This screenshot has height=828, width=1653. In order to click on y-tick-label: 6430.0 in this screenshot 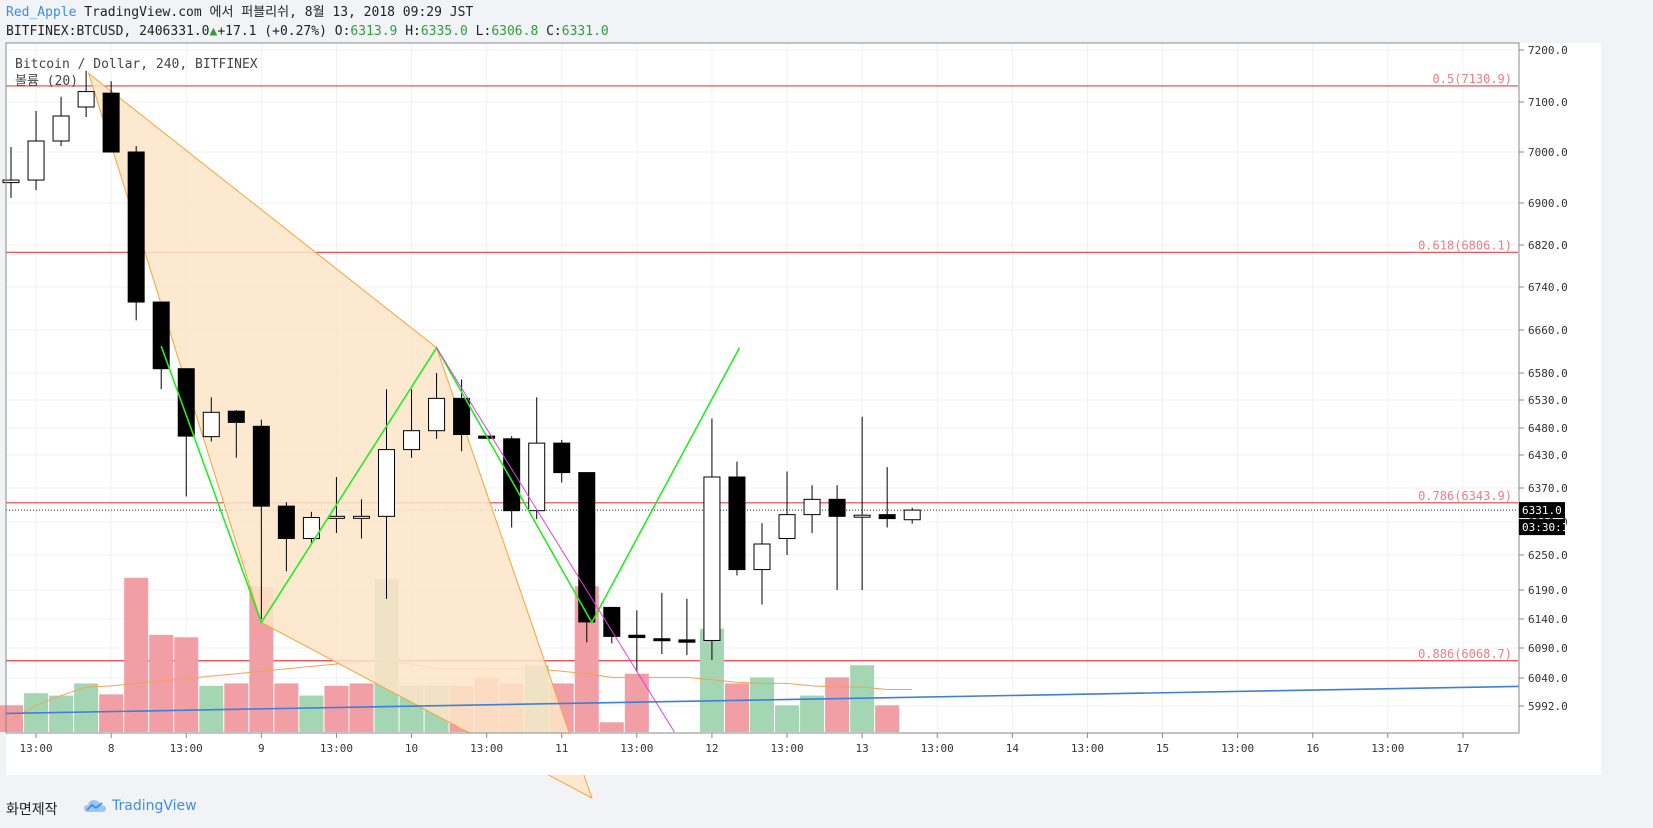, I will do `click(1548, 455)`.